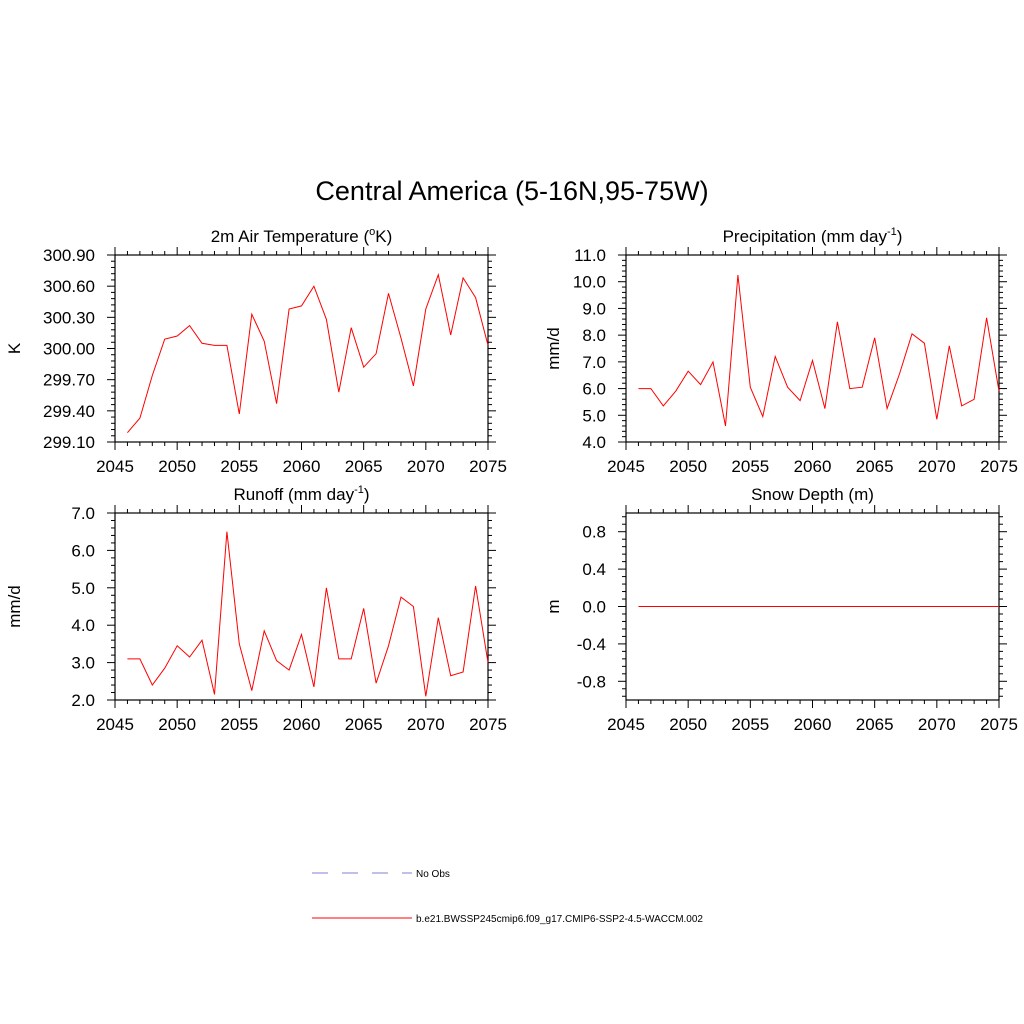  Describe the element at coordinates (14, 348) in the screenshot. I see `y-axis-label: K` at that location.